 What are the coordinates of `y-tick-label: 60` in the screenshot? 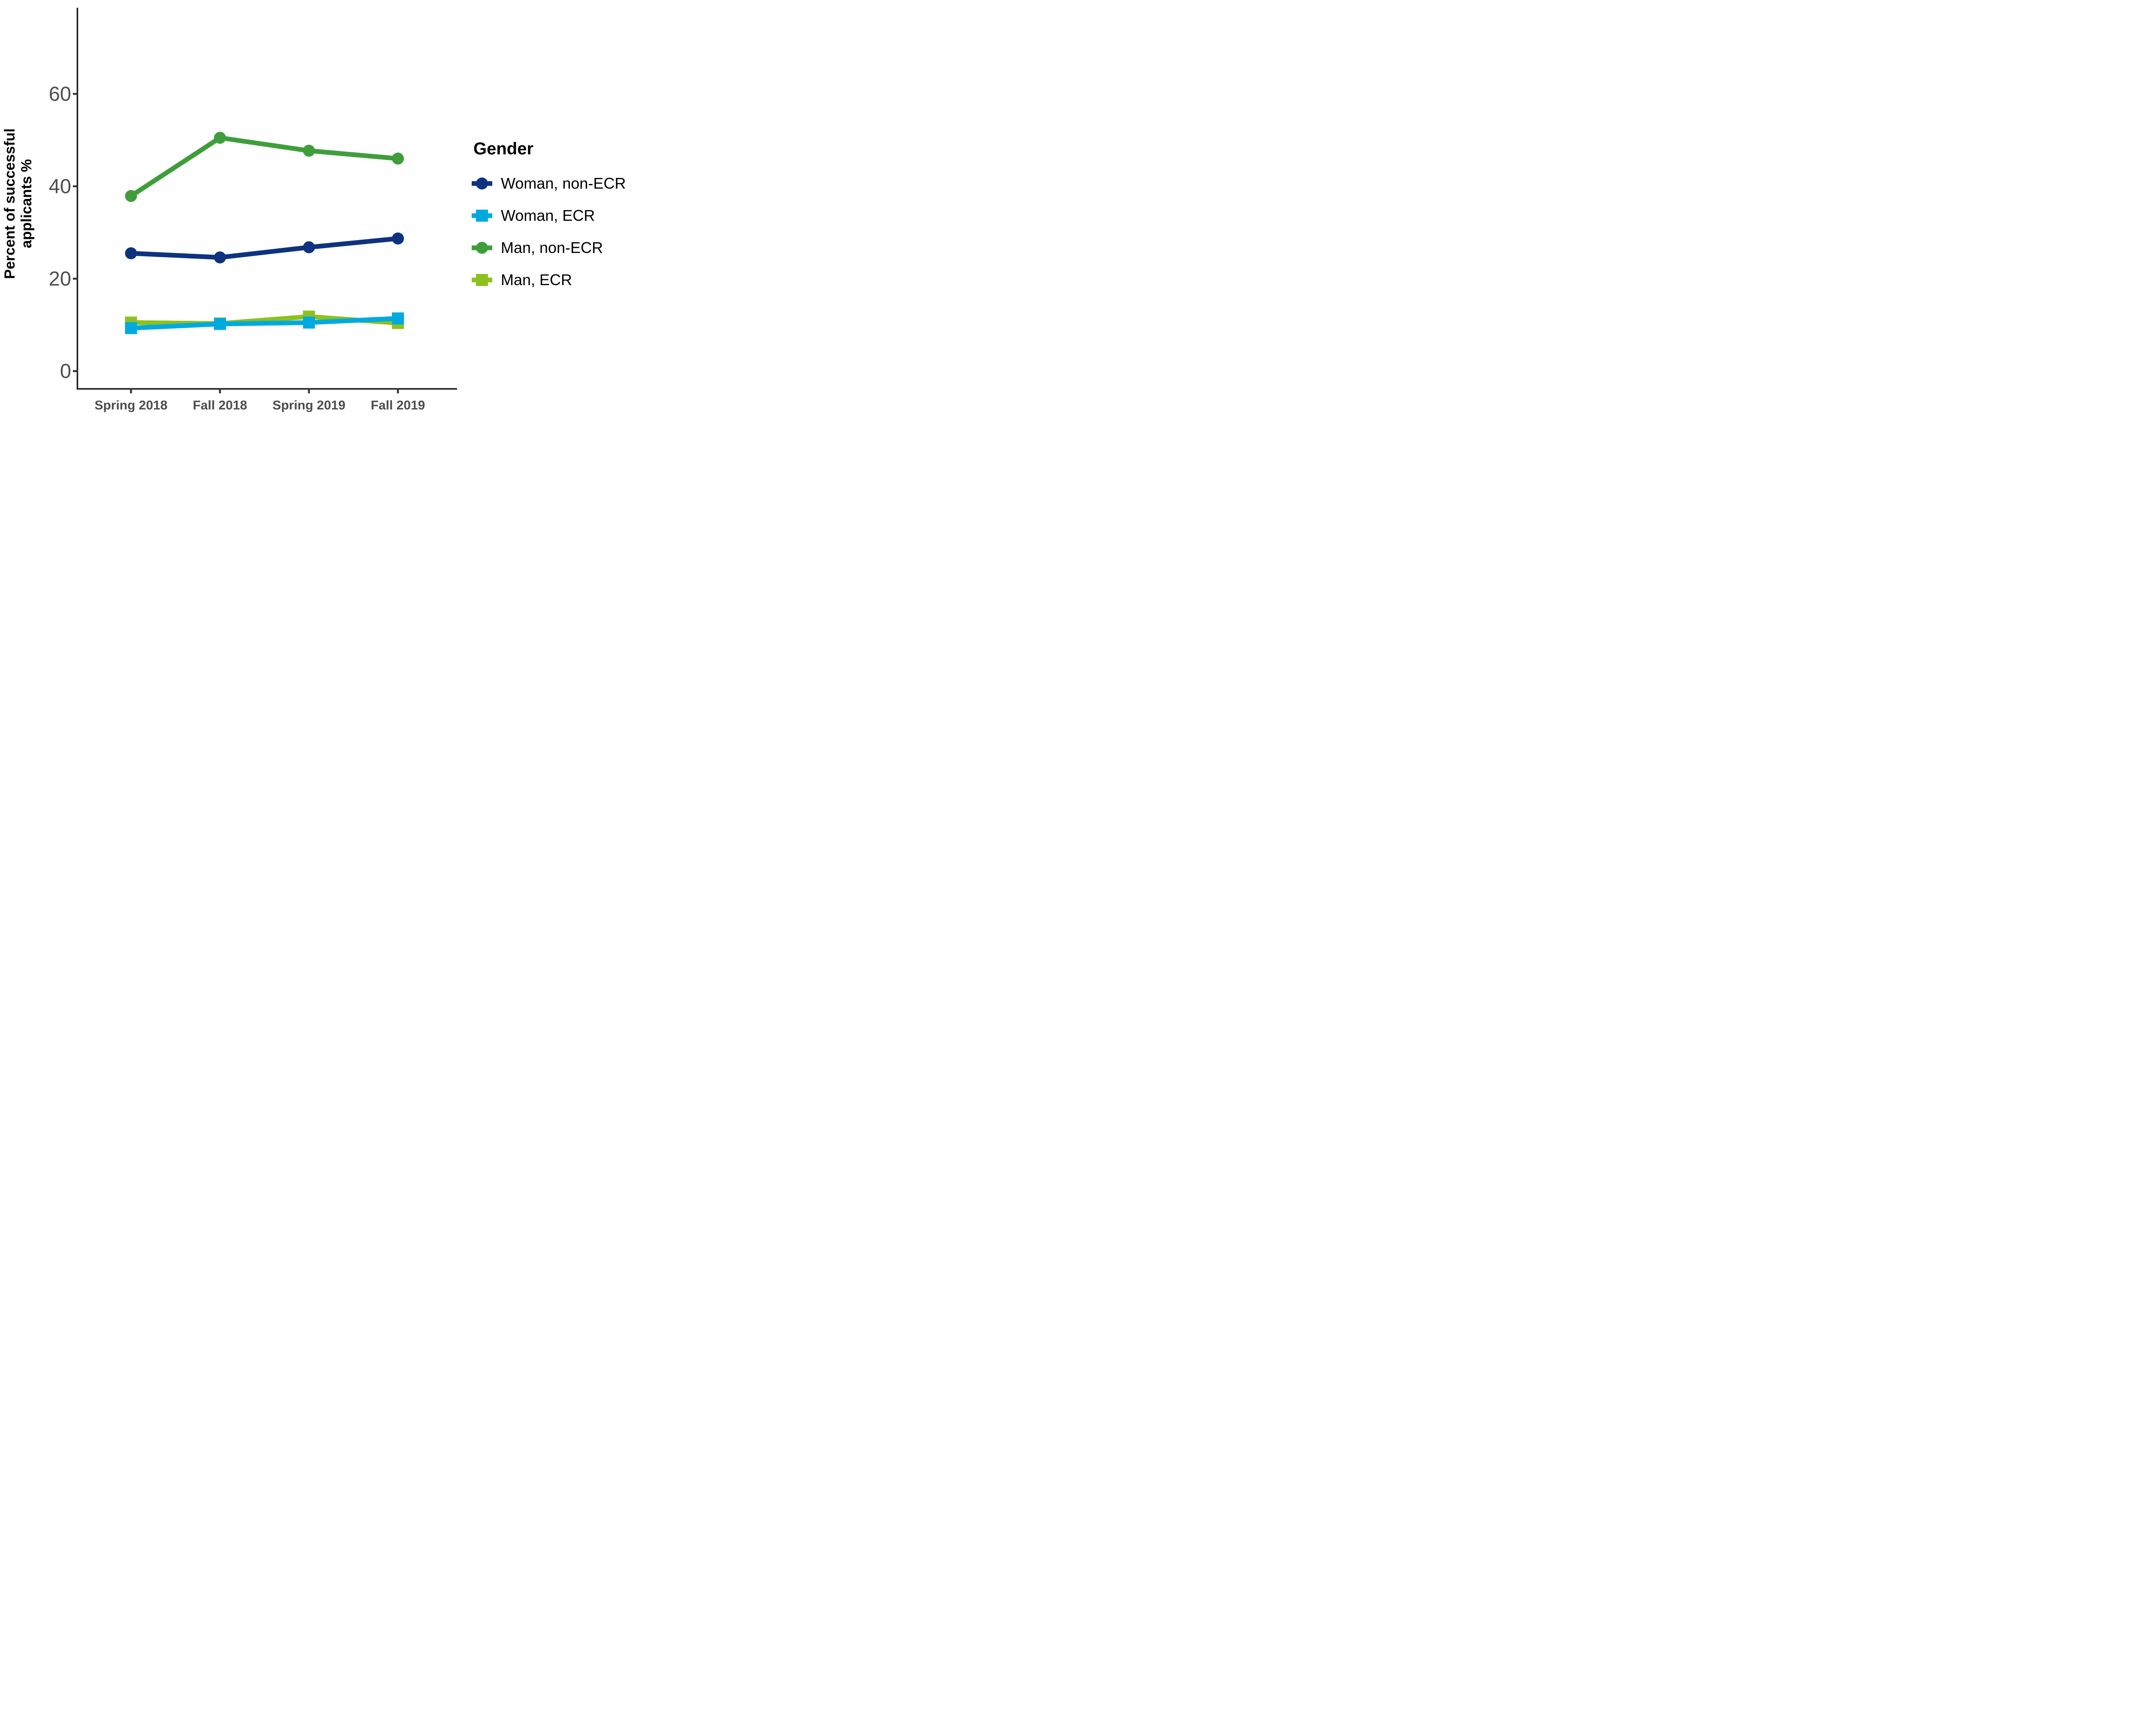 It's located at (60, 93).